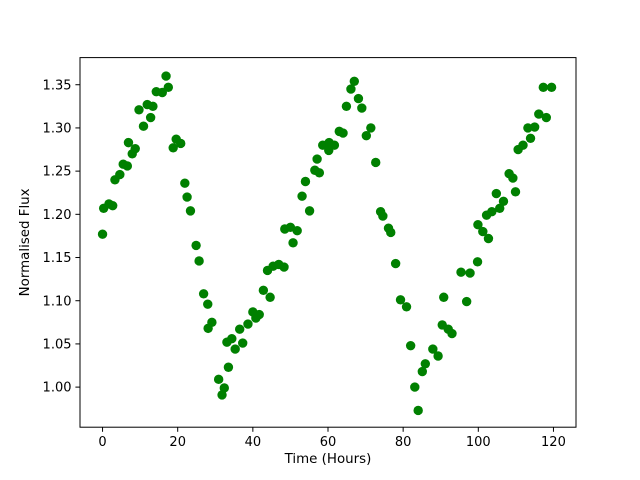  Describe the element at coordinates (57, 85) in the screenshot. I see `y-tick-label: 1.35` at that location.